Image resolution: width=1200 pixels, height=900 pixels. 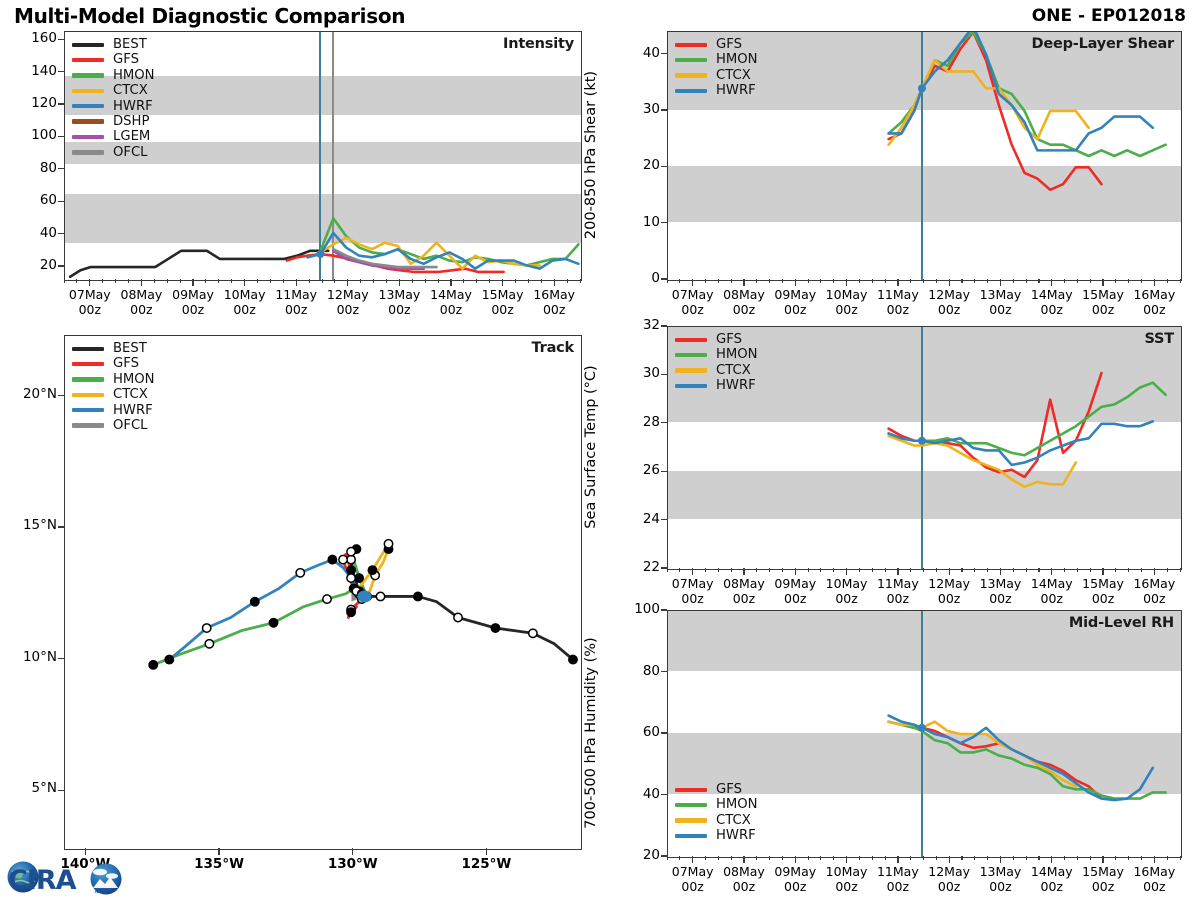 What do you see at coordinates (716, 804) in the screenshot?
I see `rh-legend-item-hmon: HMON` at bounding box center [716, 804].